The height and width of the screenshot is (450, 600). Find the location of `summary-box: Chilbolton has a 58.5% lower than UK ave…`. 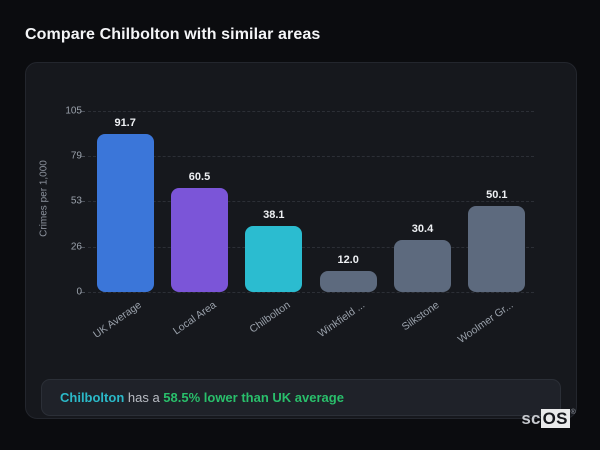

summary-box: Chilbolton has a 58.5% lower than UK ave… is located at coordinates (301, 397).